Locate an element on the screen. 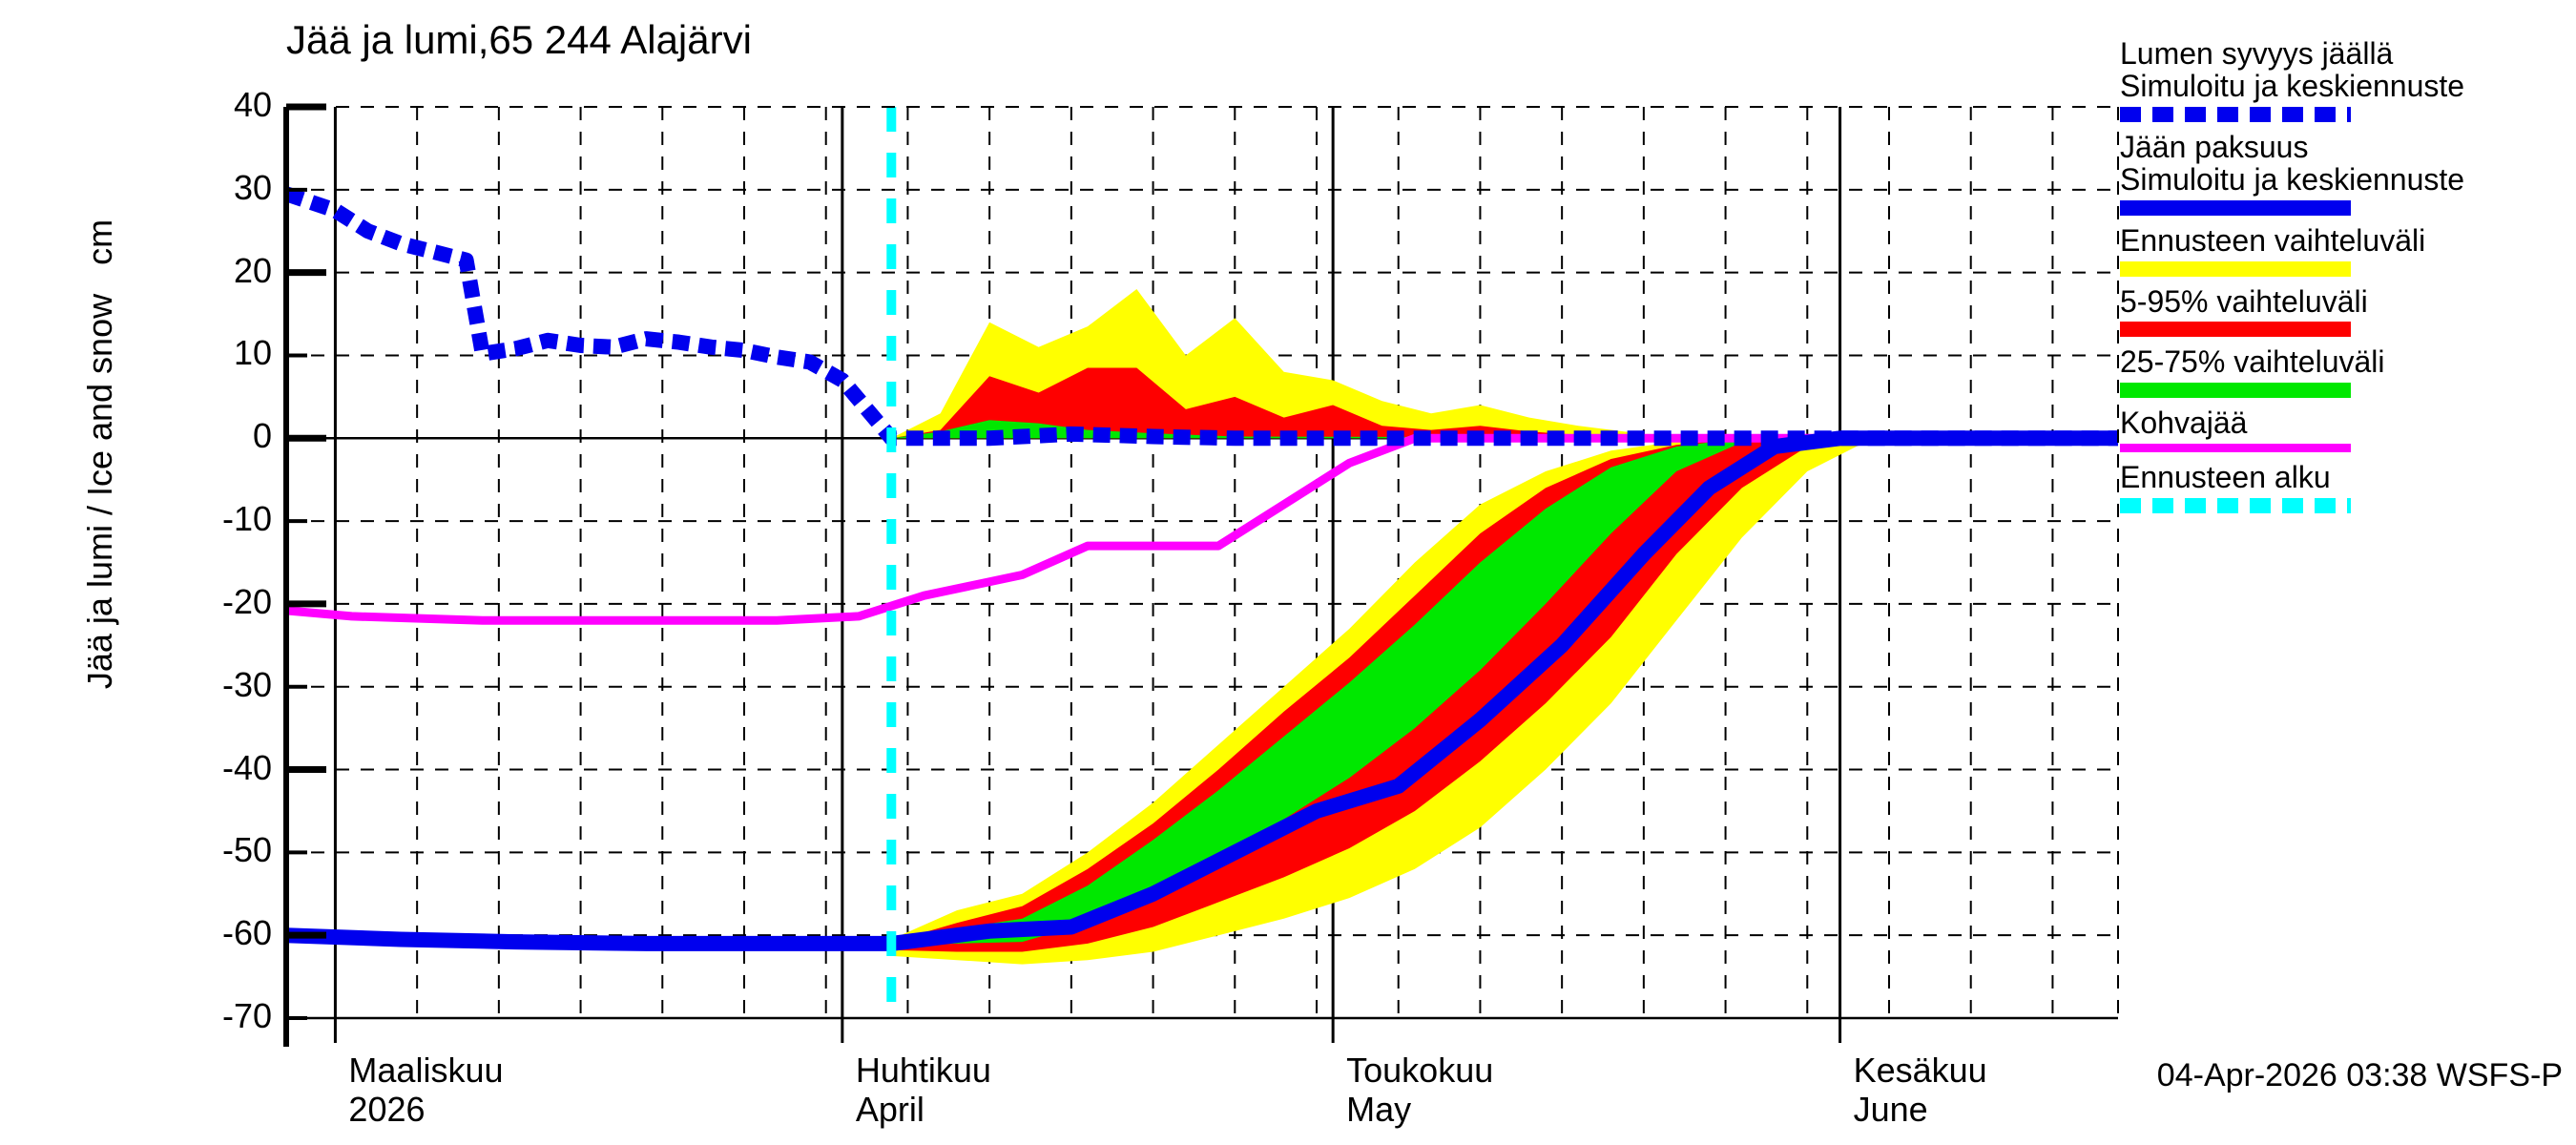  y-tick-label: 0 is located at coordinates (262, 436).